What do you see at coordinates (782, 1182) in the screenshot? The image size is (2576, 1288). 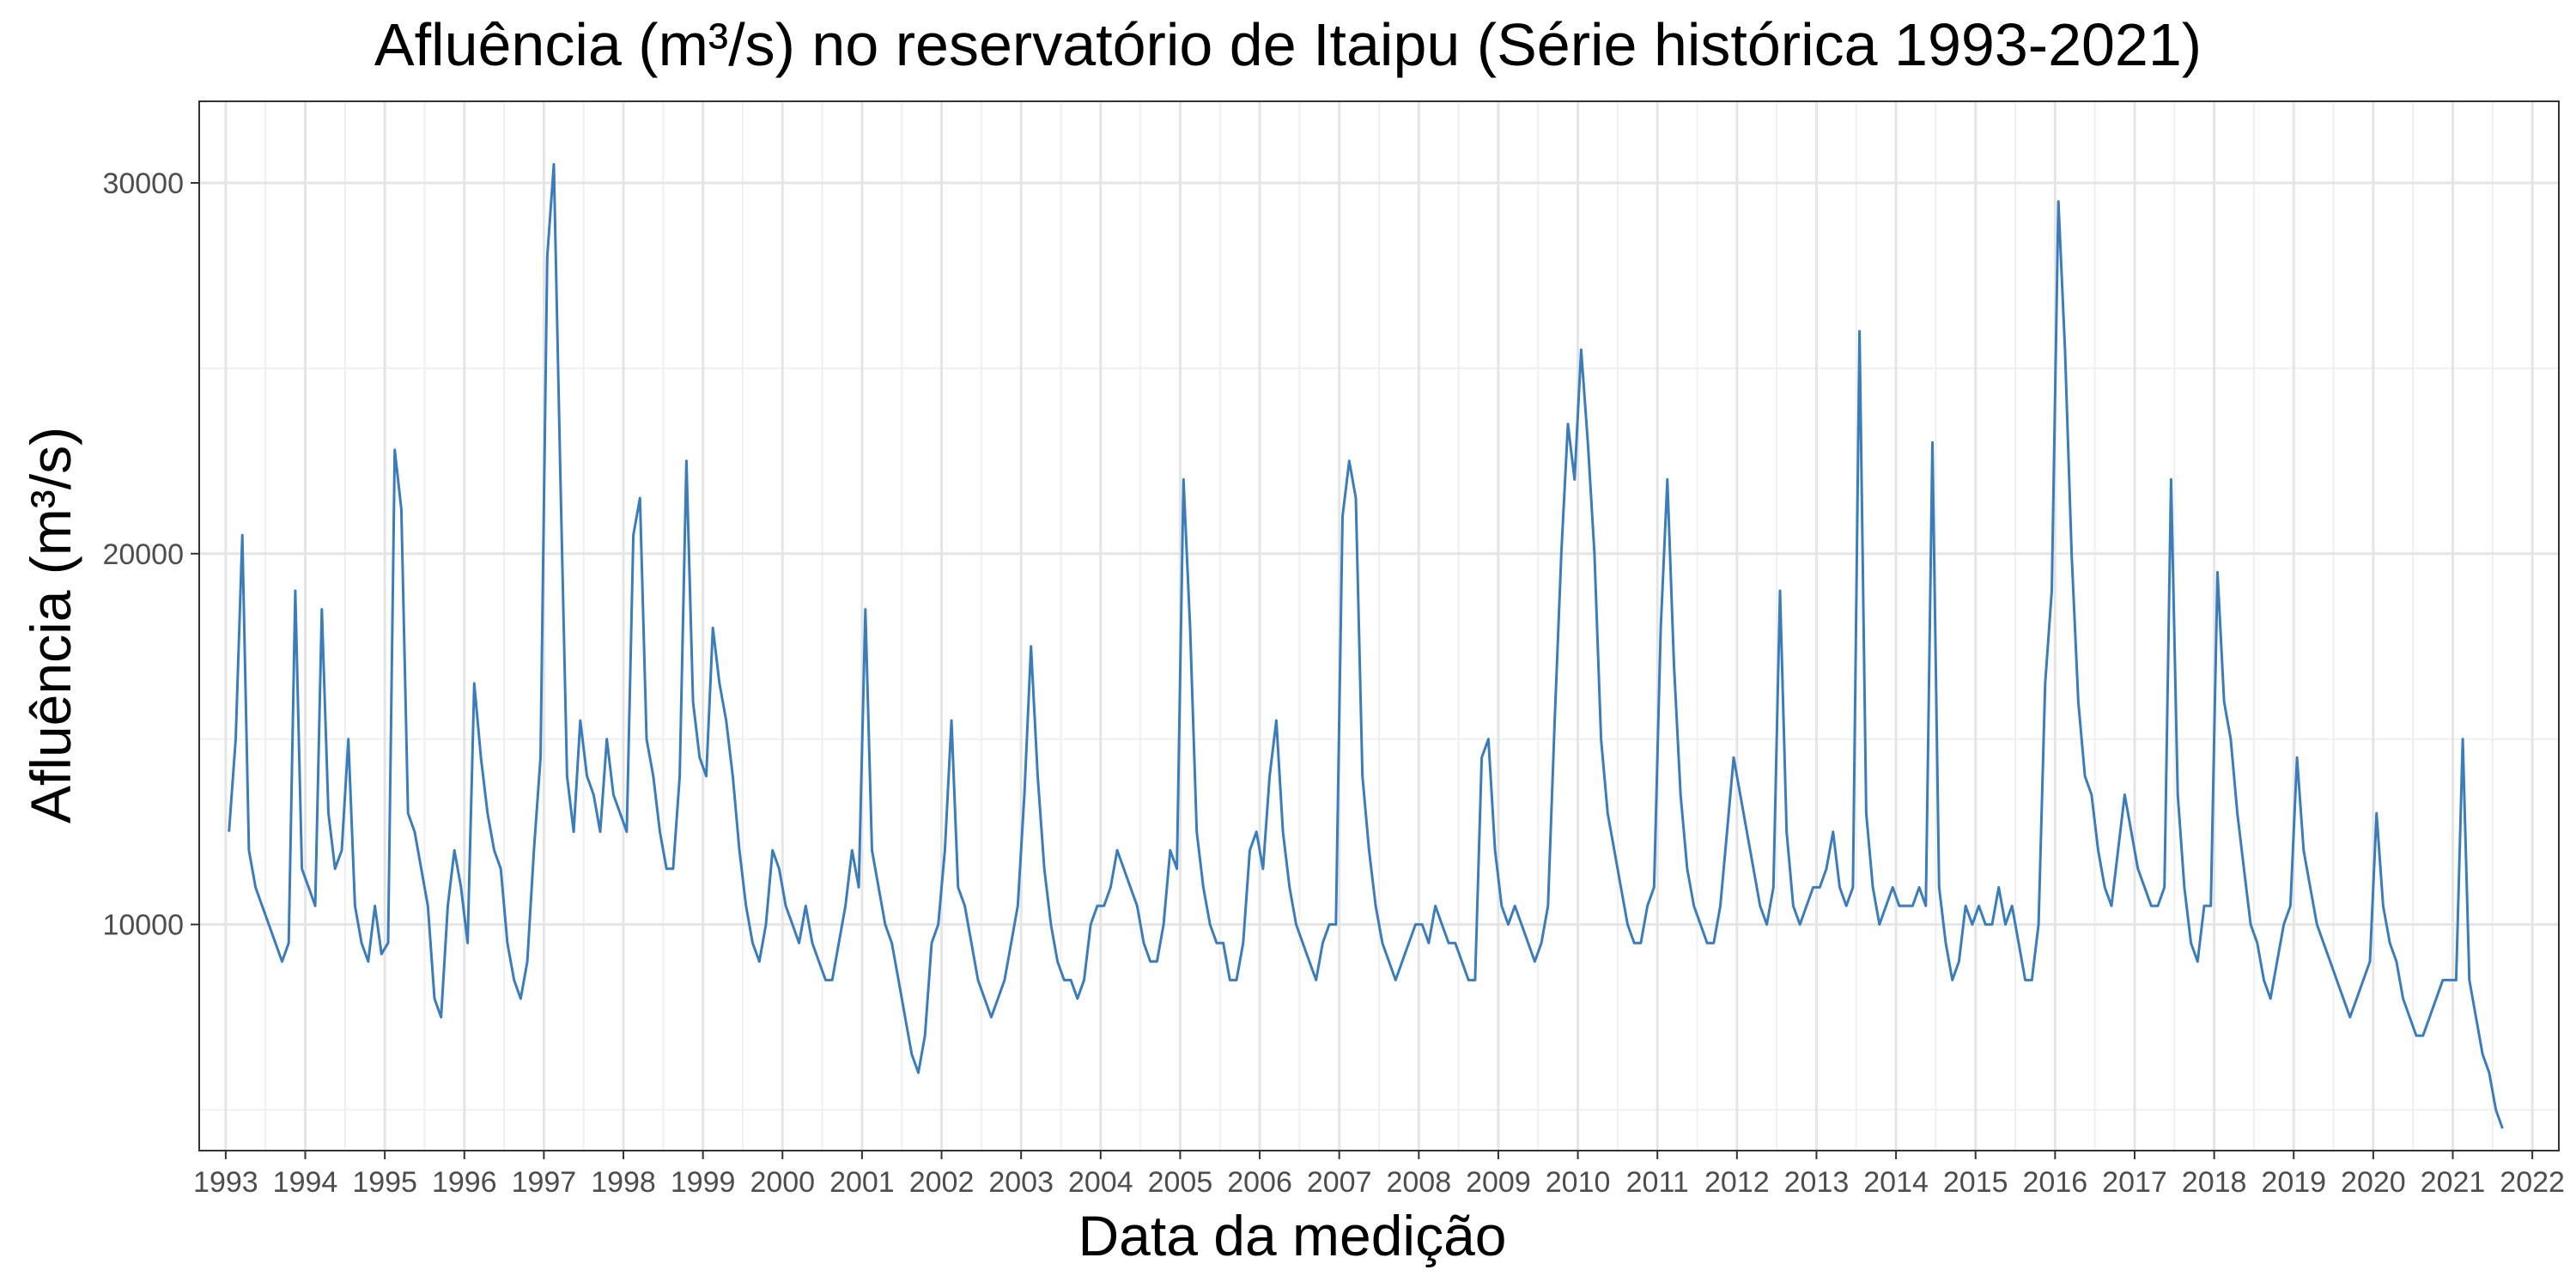 I see `x-tick-label: 2000` at bounding box center [782, 1182].